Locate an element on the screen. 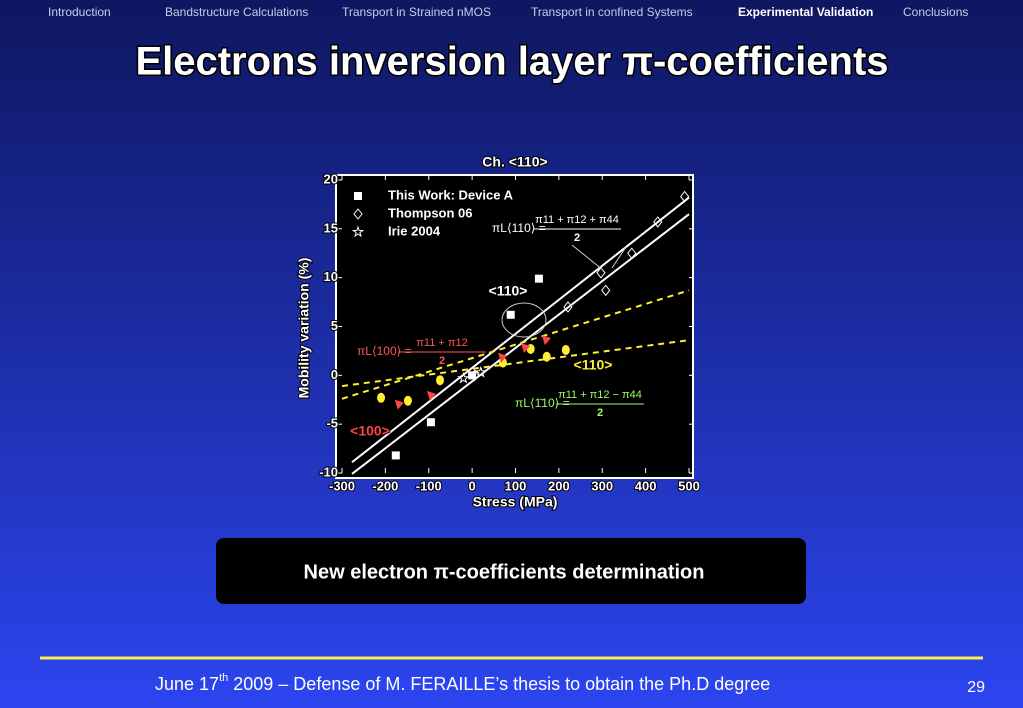 The width and height of the screenshot is (1023, 708). y-tick-label: 10 is located at coordinates (331, 276).